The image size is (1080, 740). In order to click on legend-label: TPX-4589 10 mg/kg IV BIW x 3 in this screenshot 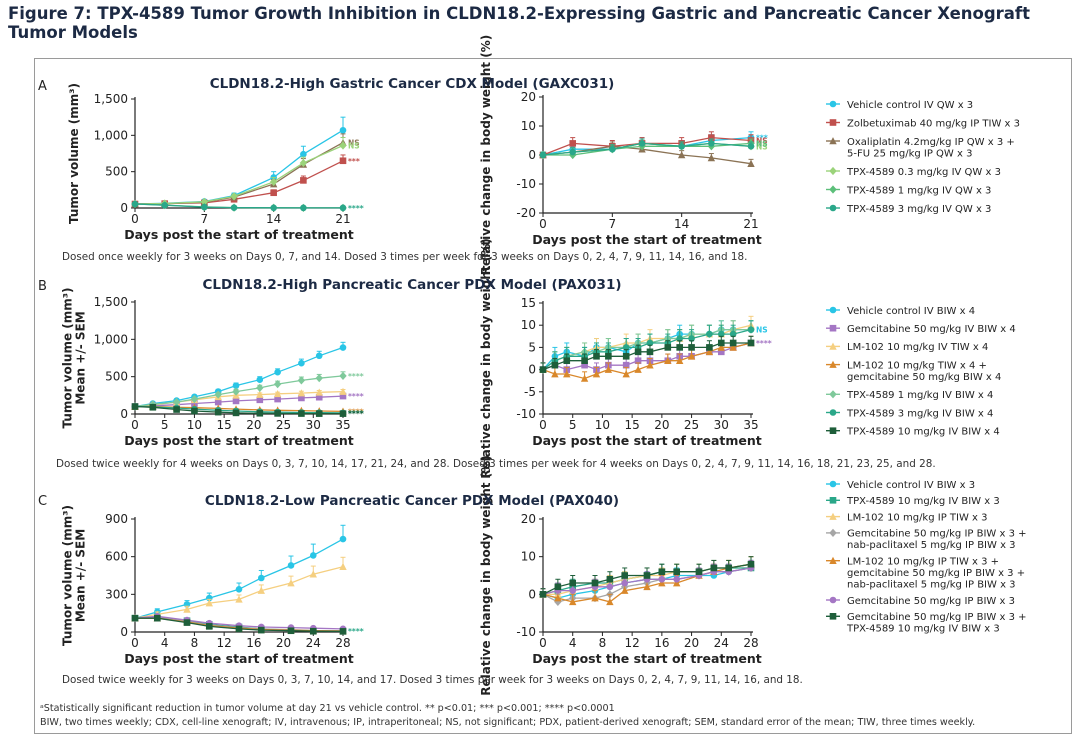, I will do `click(923, 501)`.